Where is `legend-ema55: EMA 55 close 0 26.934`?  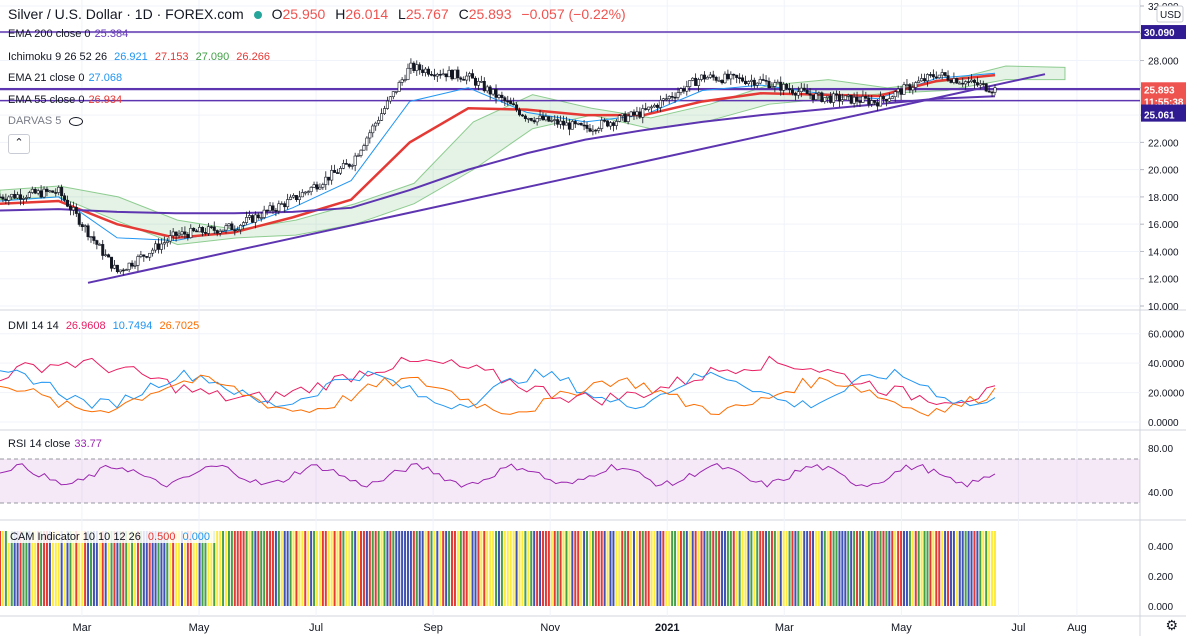
legend-ema55: EMA 55 close 0 26.934 is located at coordinates (67, 100).